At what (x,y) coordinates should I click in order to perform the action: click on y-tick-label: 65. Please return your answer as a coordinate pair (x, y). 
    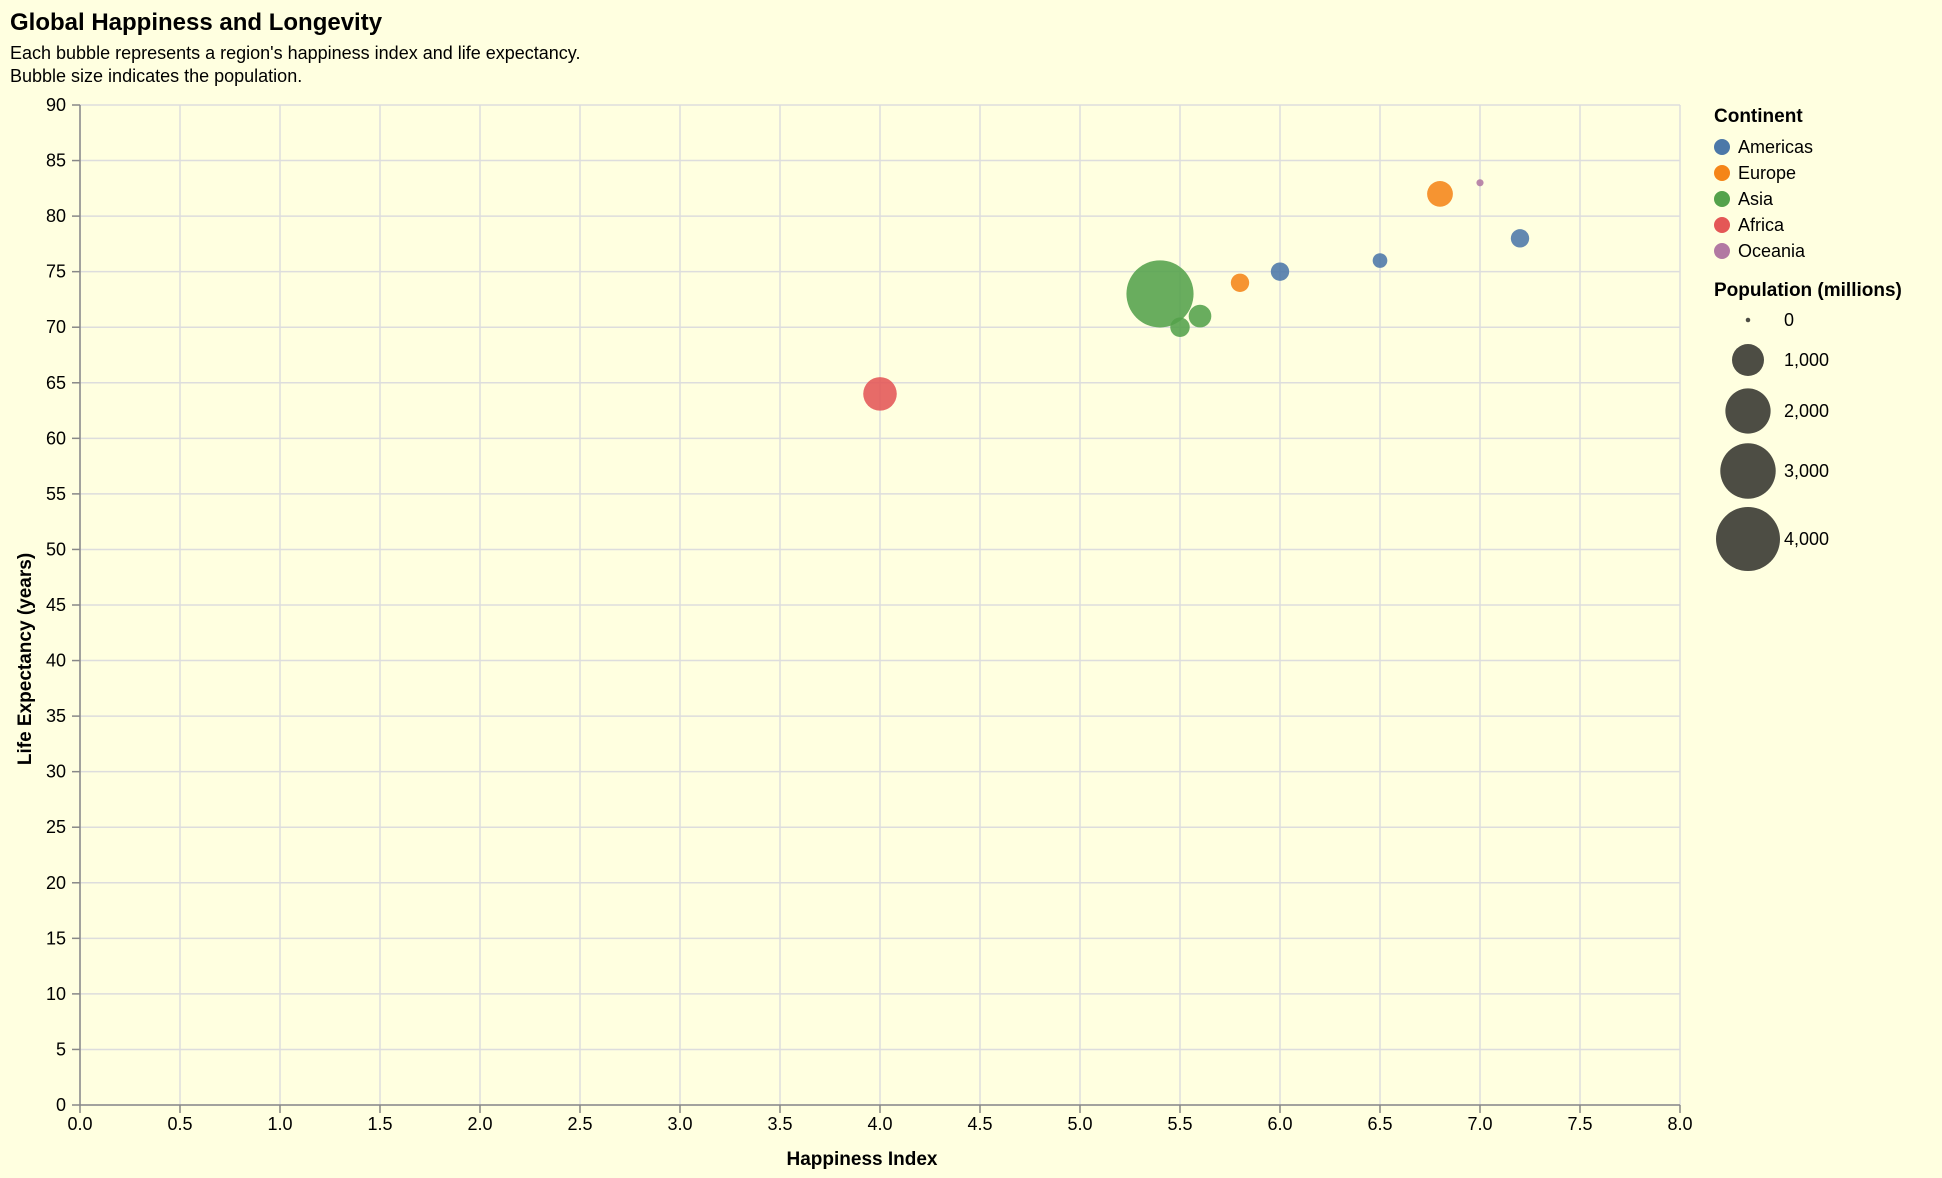
    Looking at the image, I should click on (56, 383).